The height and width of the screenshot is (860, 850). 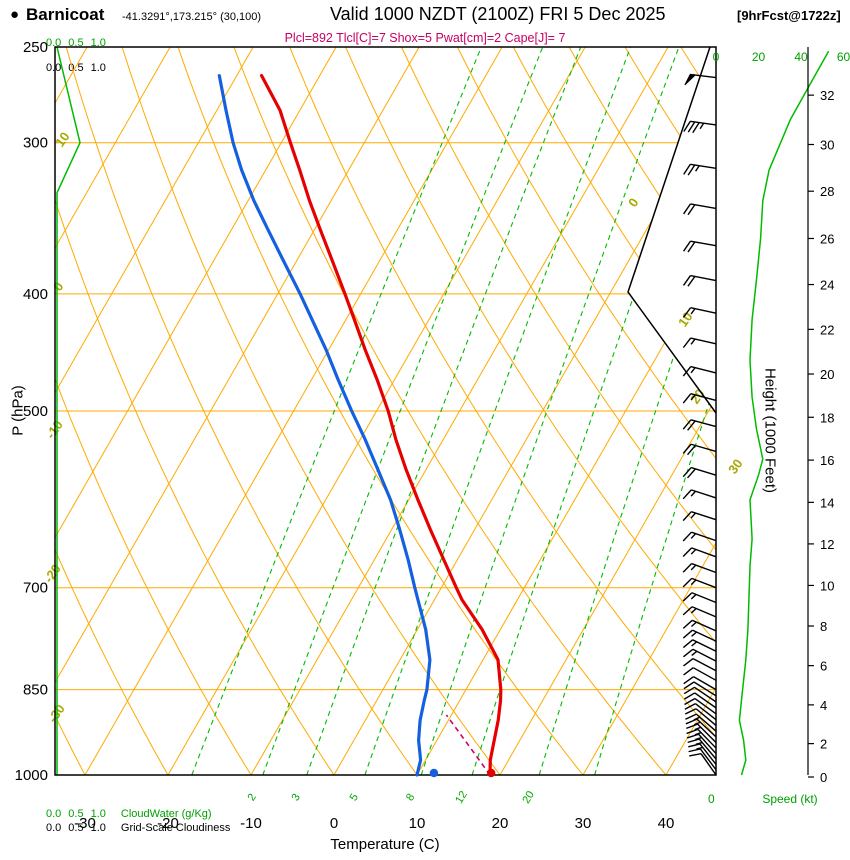 I want to click on forecast-tag: [9hrFcst@1722z], so click(x=789, y=15).